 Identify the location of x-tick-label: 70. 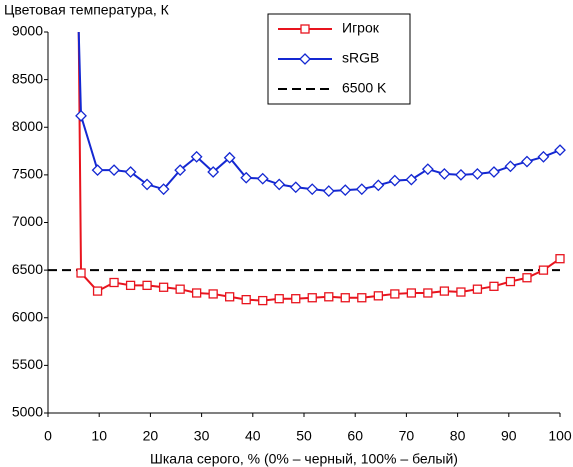
(407, 436).